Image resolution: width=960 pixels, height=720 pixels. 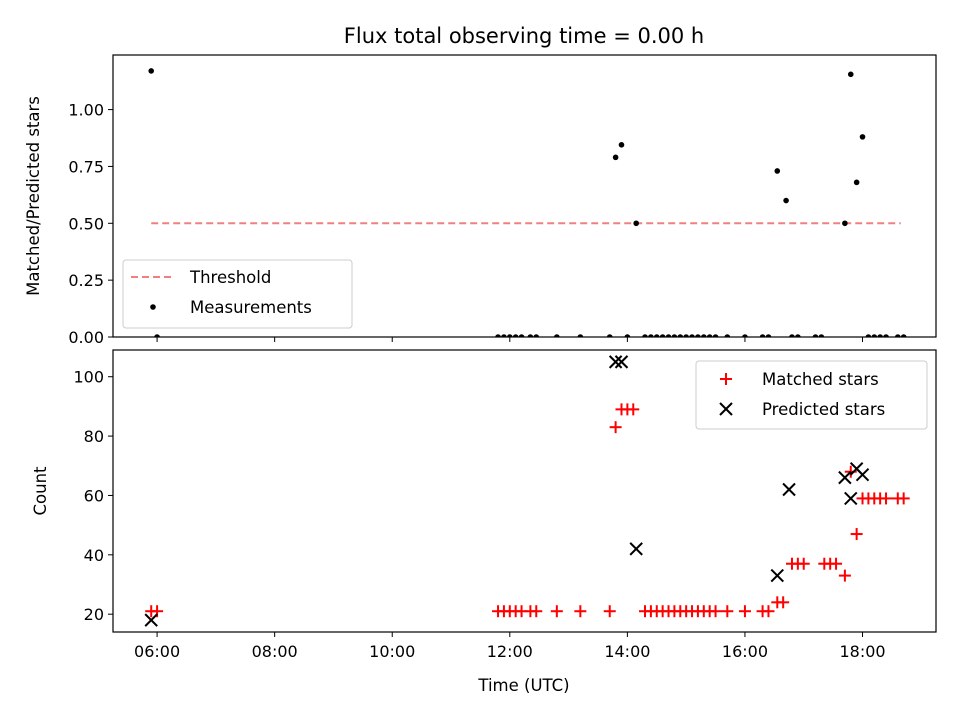 I want to click on top-y-tick-label: 0.50, so click(x=86, y=223).